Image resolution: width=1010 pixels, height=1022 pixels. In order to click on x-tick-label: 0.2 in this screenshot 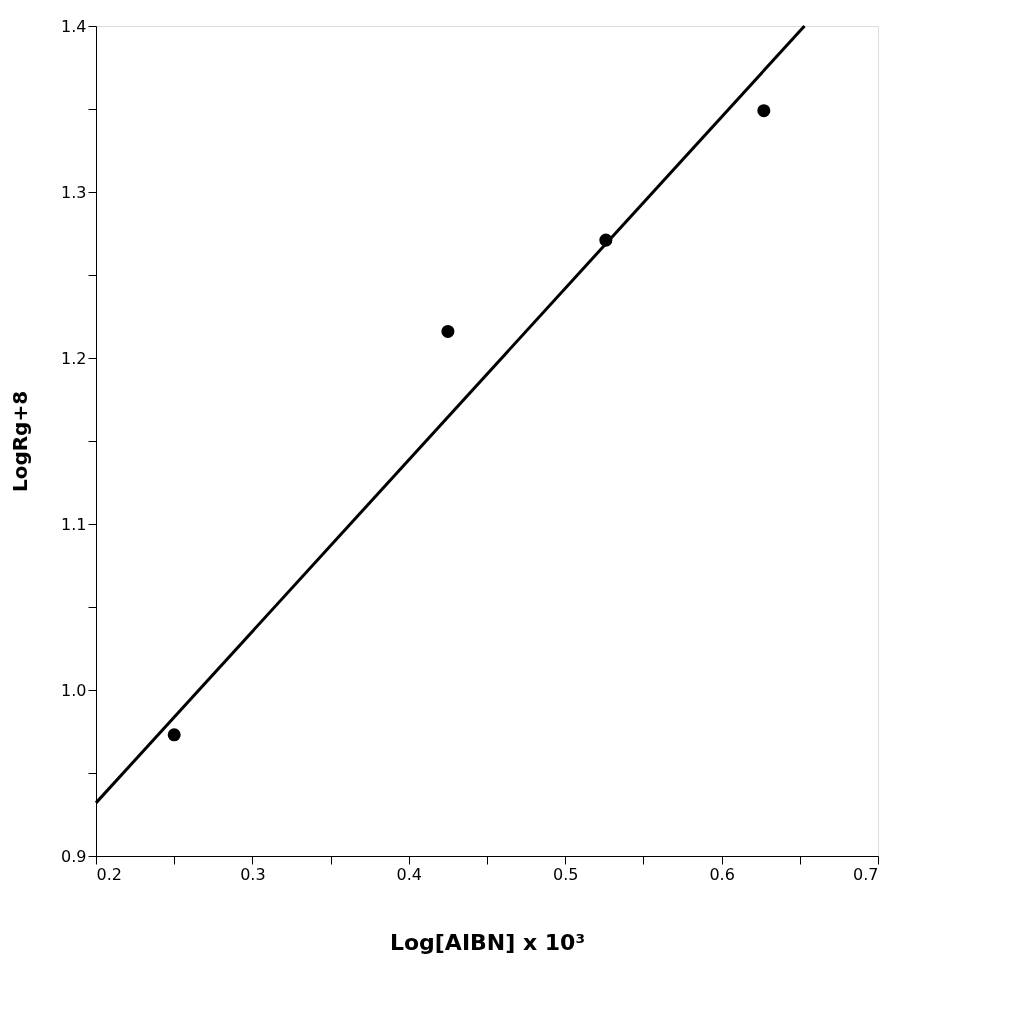, I will do `click(109, 874)`.